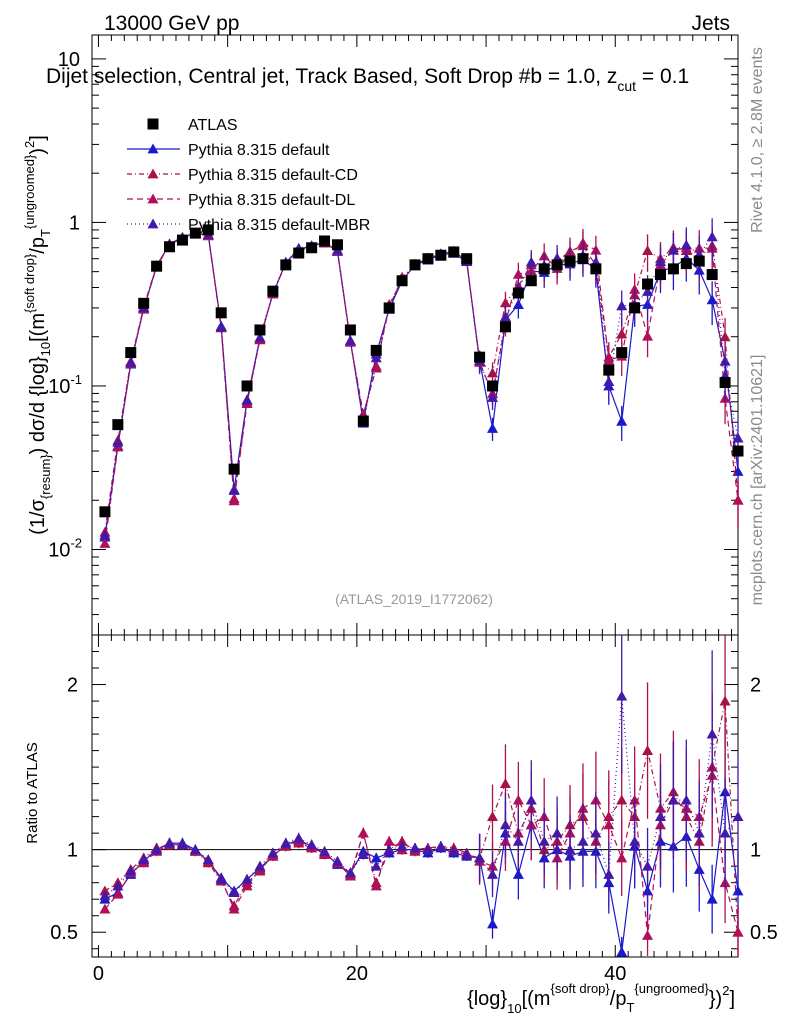 Image resolution: width=786 pixels, height=1024 pixels. Describe the element at coordinates (64, 933) in the screenshot. I see `ratio-tick-label: 0.5` at that location.